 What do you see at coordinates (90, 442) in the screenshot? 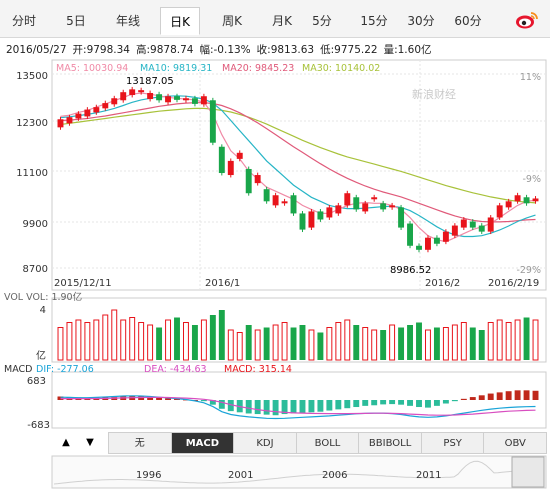
I see `scroll-right-arrow: ▼` at bounding box center [90, 442].